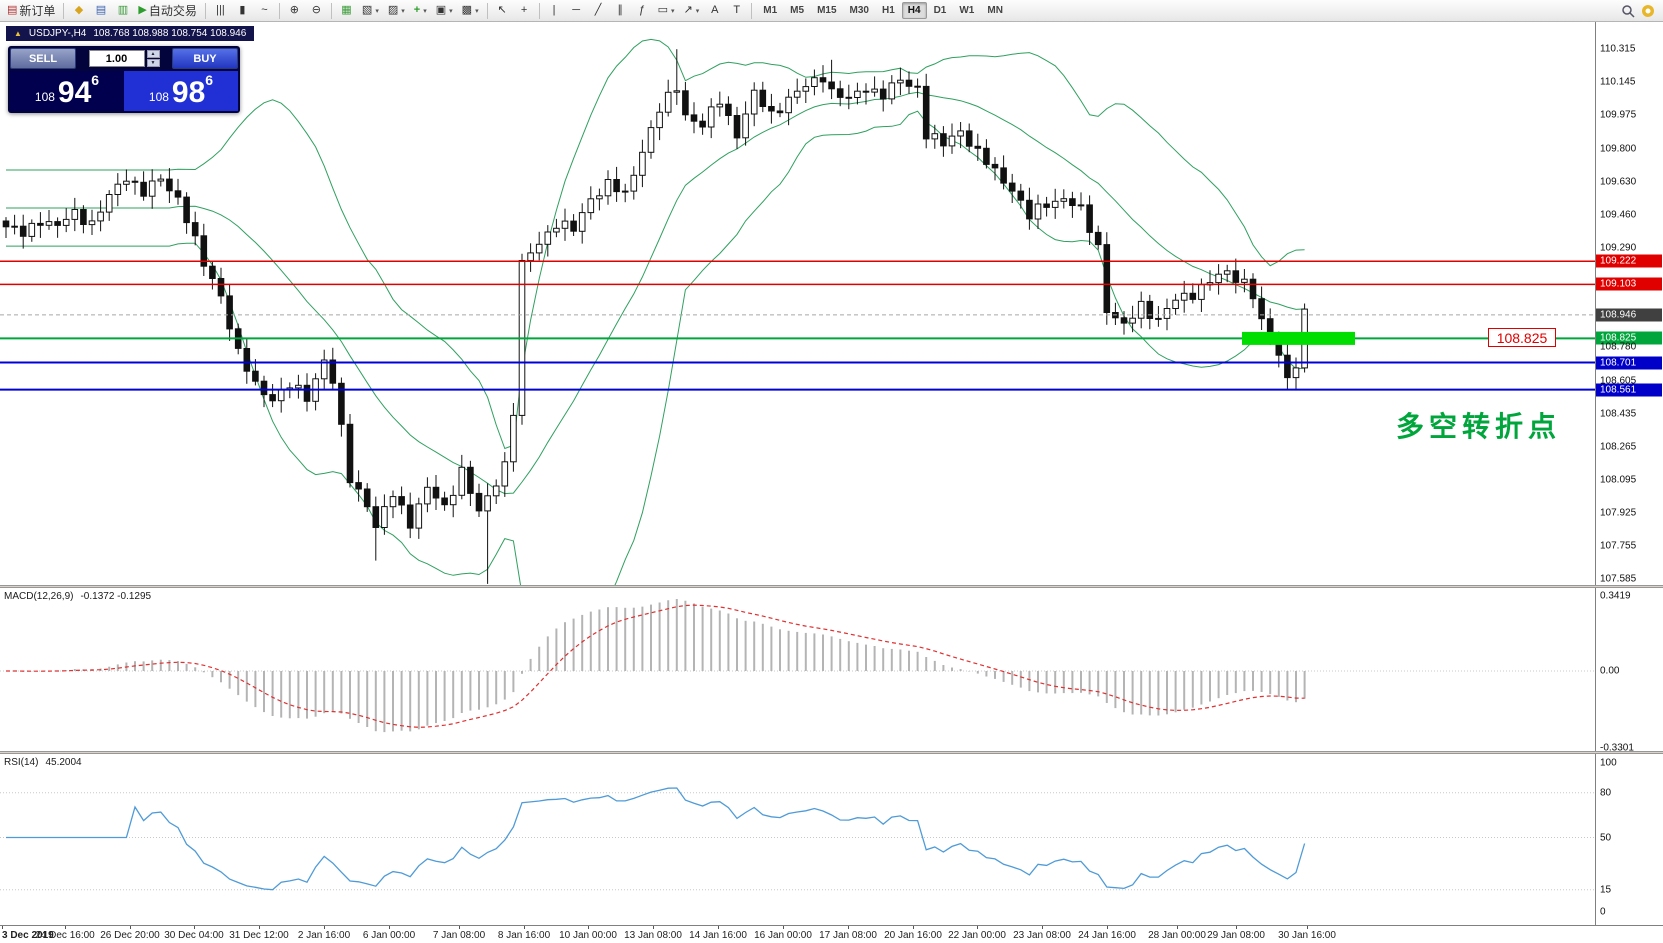 The width and height of the screenshot is (1663, 943). What do you see at coordinates (153, 54) in the screenshot?
I see `volume-increase-button: ▲` at bounding box center [153, 54].